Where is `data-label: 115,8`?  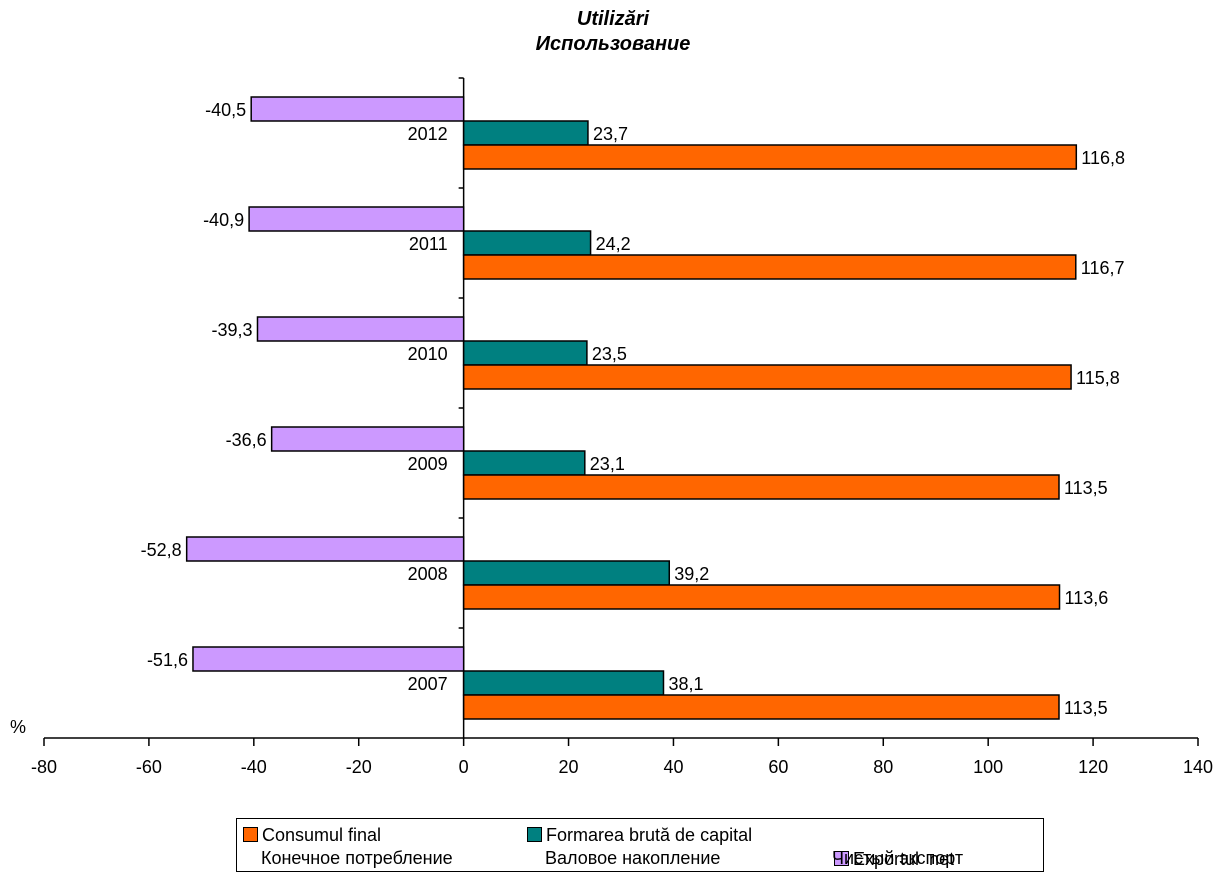 data-label: 115,8 is located at coordinates (1098, 378).